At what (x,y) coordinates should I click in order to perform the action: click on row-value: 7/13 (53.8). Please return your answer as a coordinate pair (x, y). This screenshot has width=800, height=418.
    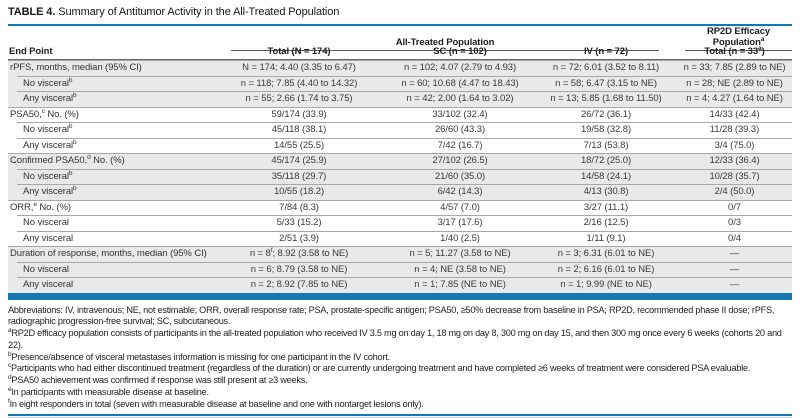
    Looking at the image, I should click on (606, 145).